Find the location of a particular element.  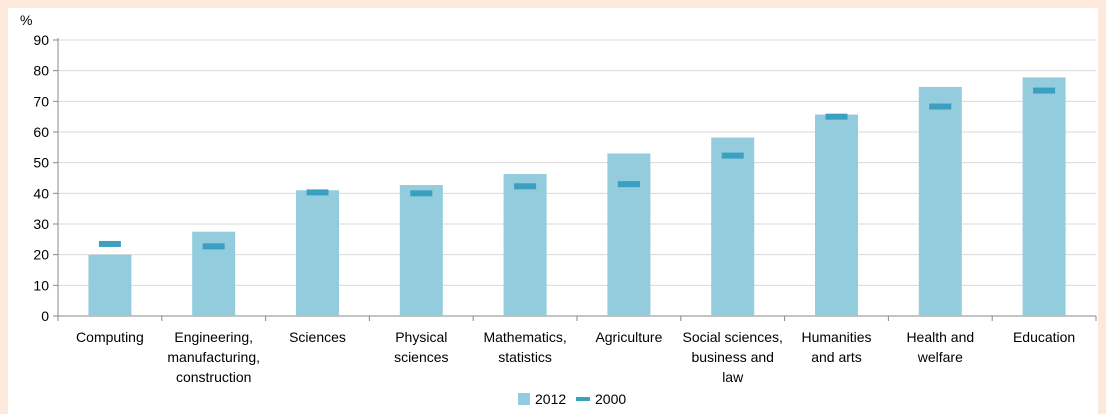

legend: 2012 2000 is located at coordinates (572, 399).